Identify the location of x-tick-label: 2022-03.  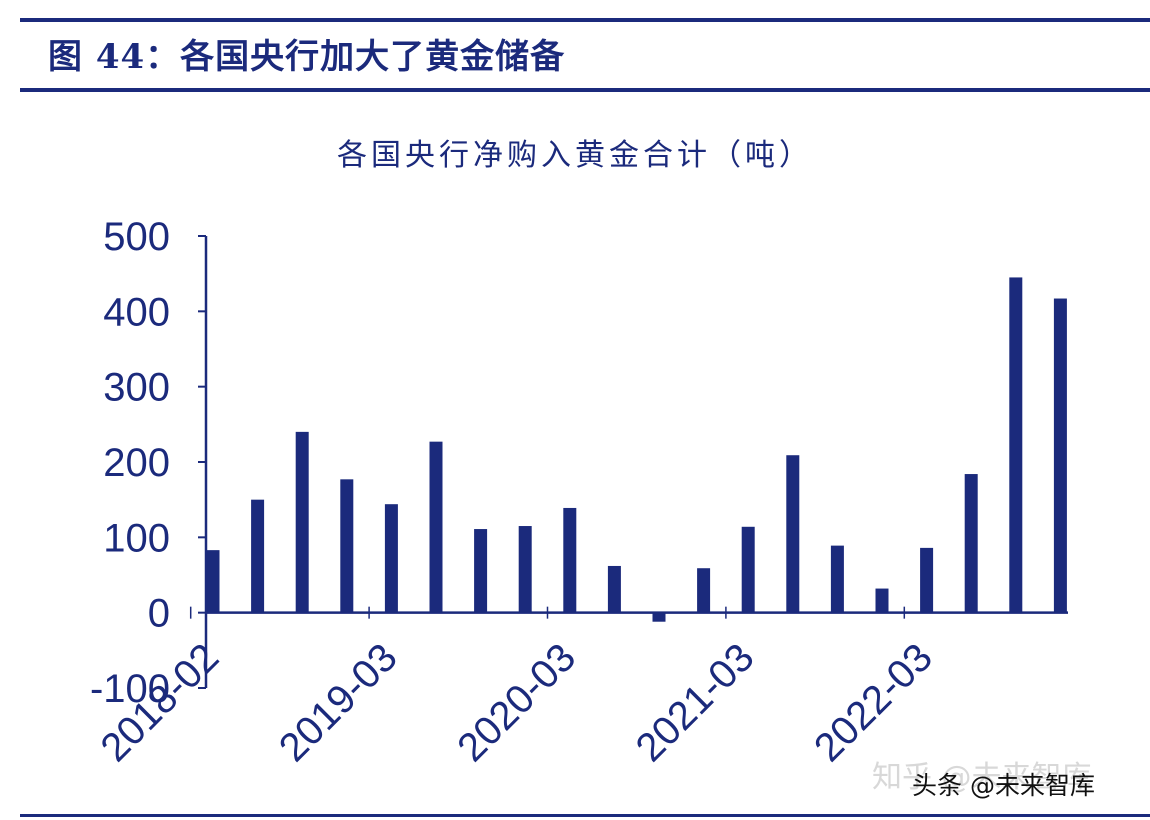
(873, 702).